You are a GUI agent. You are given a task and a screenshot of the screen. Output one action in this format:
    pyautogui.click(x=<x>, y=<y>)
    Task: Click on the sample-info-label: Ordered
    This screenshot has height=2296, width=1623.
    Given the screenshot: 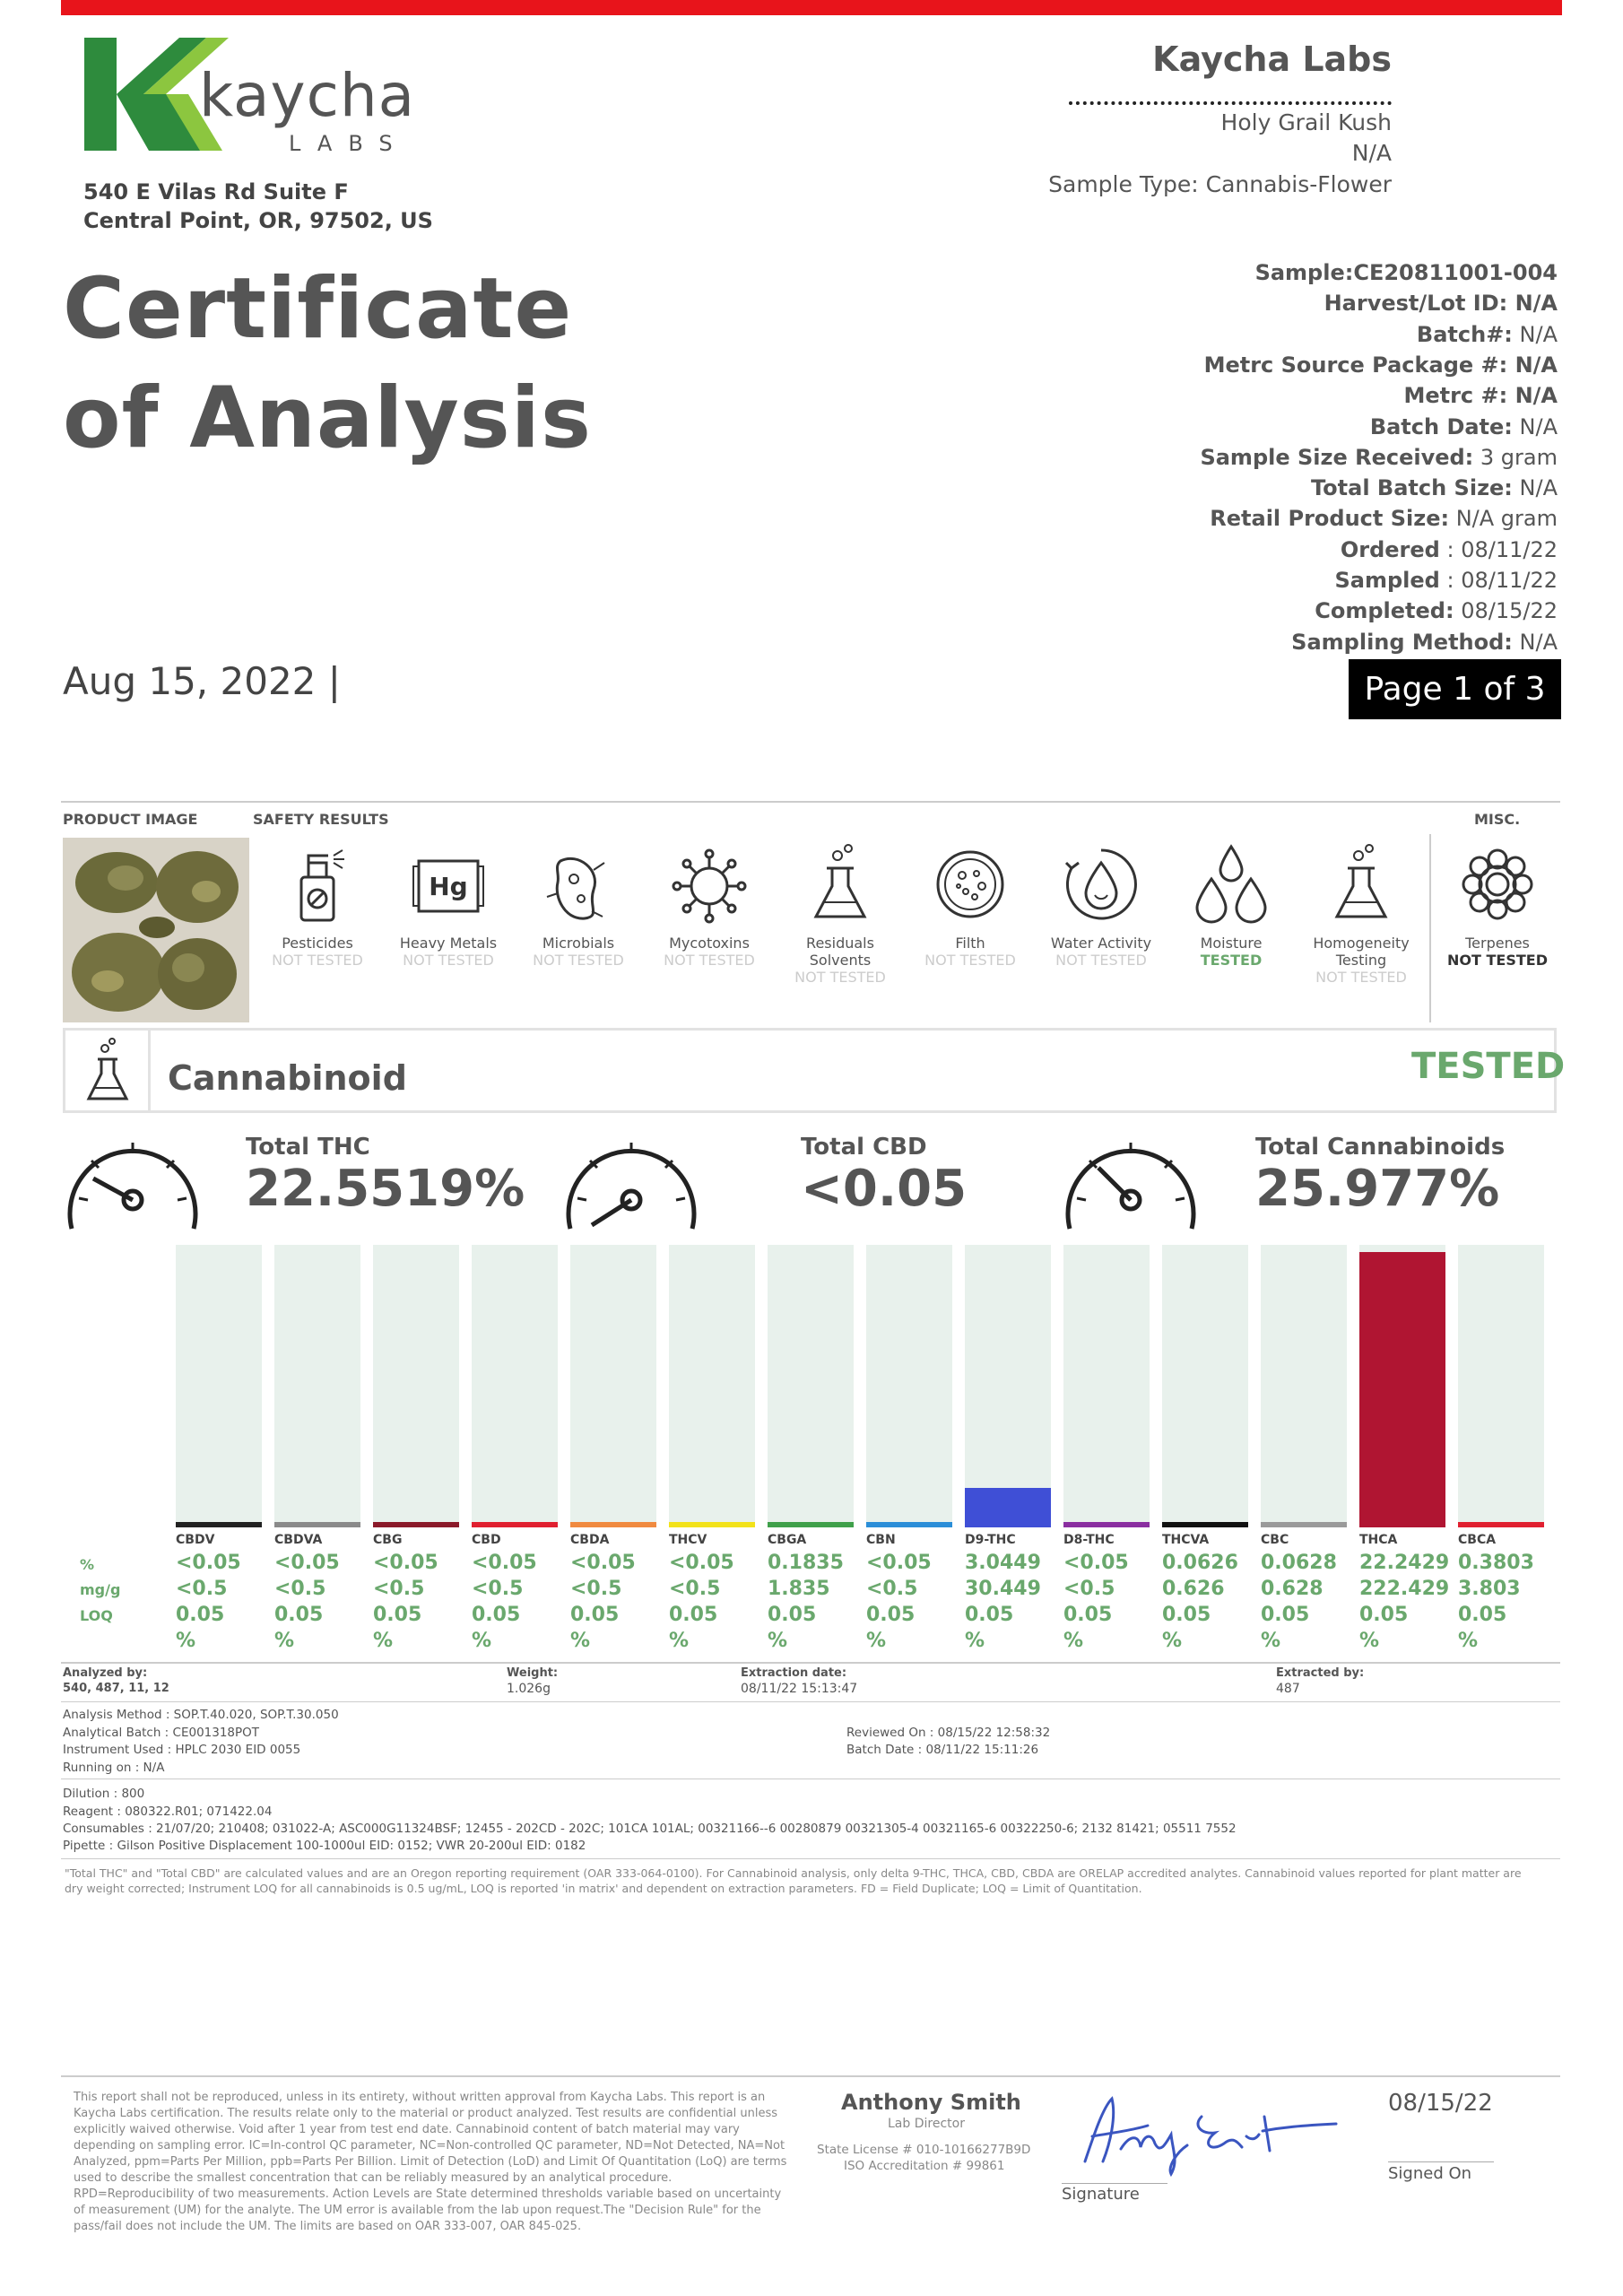 What is the action you would take?
    pyautogui.click(x=1390, y=549)
    